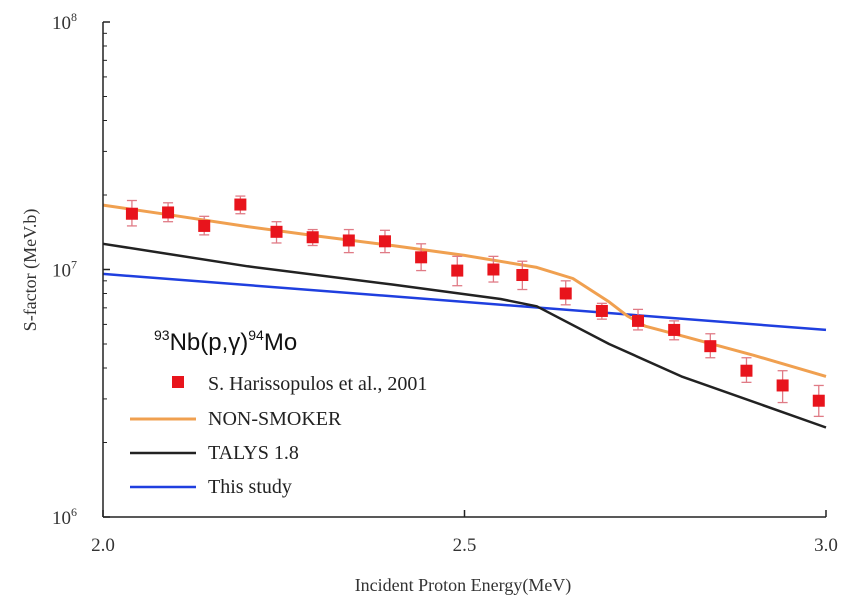 This screenshot has height=600, width=848. What do you see at coordinates (64, 517) in the screenshot?
I see `y-tick-label: 10⁶` at bounding box center [64, 517].